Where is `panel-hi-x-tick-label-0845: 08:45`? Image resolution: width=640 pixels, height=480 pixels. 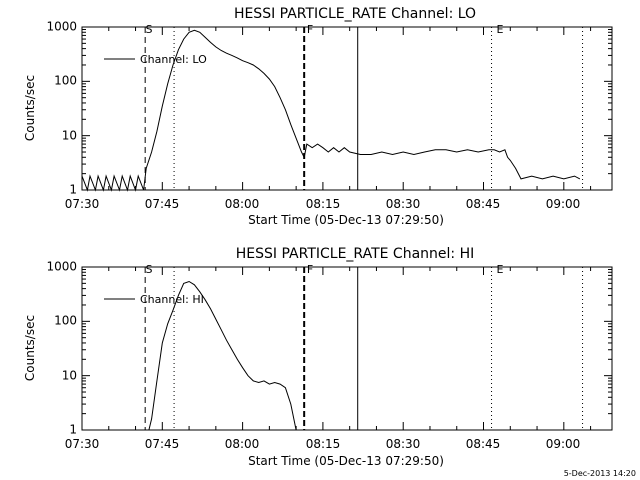 panel-hi-x-tick-label-0845: 08:45 is located at coordinates (483, 444).